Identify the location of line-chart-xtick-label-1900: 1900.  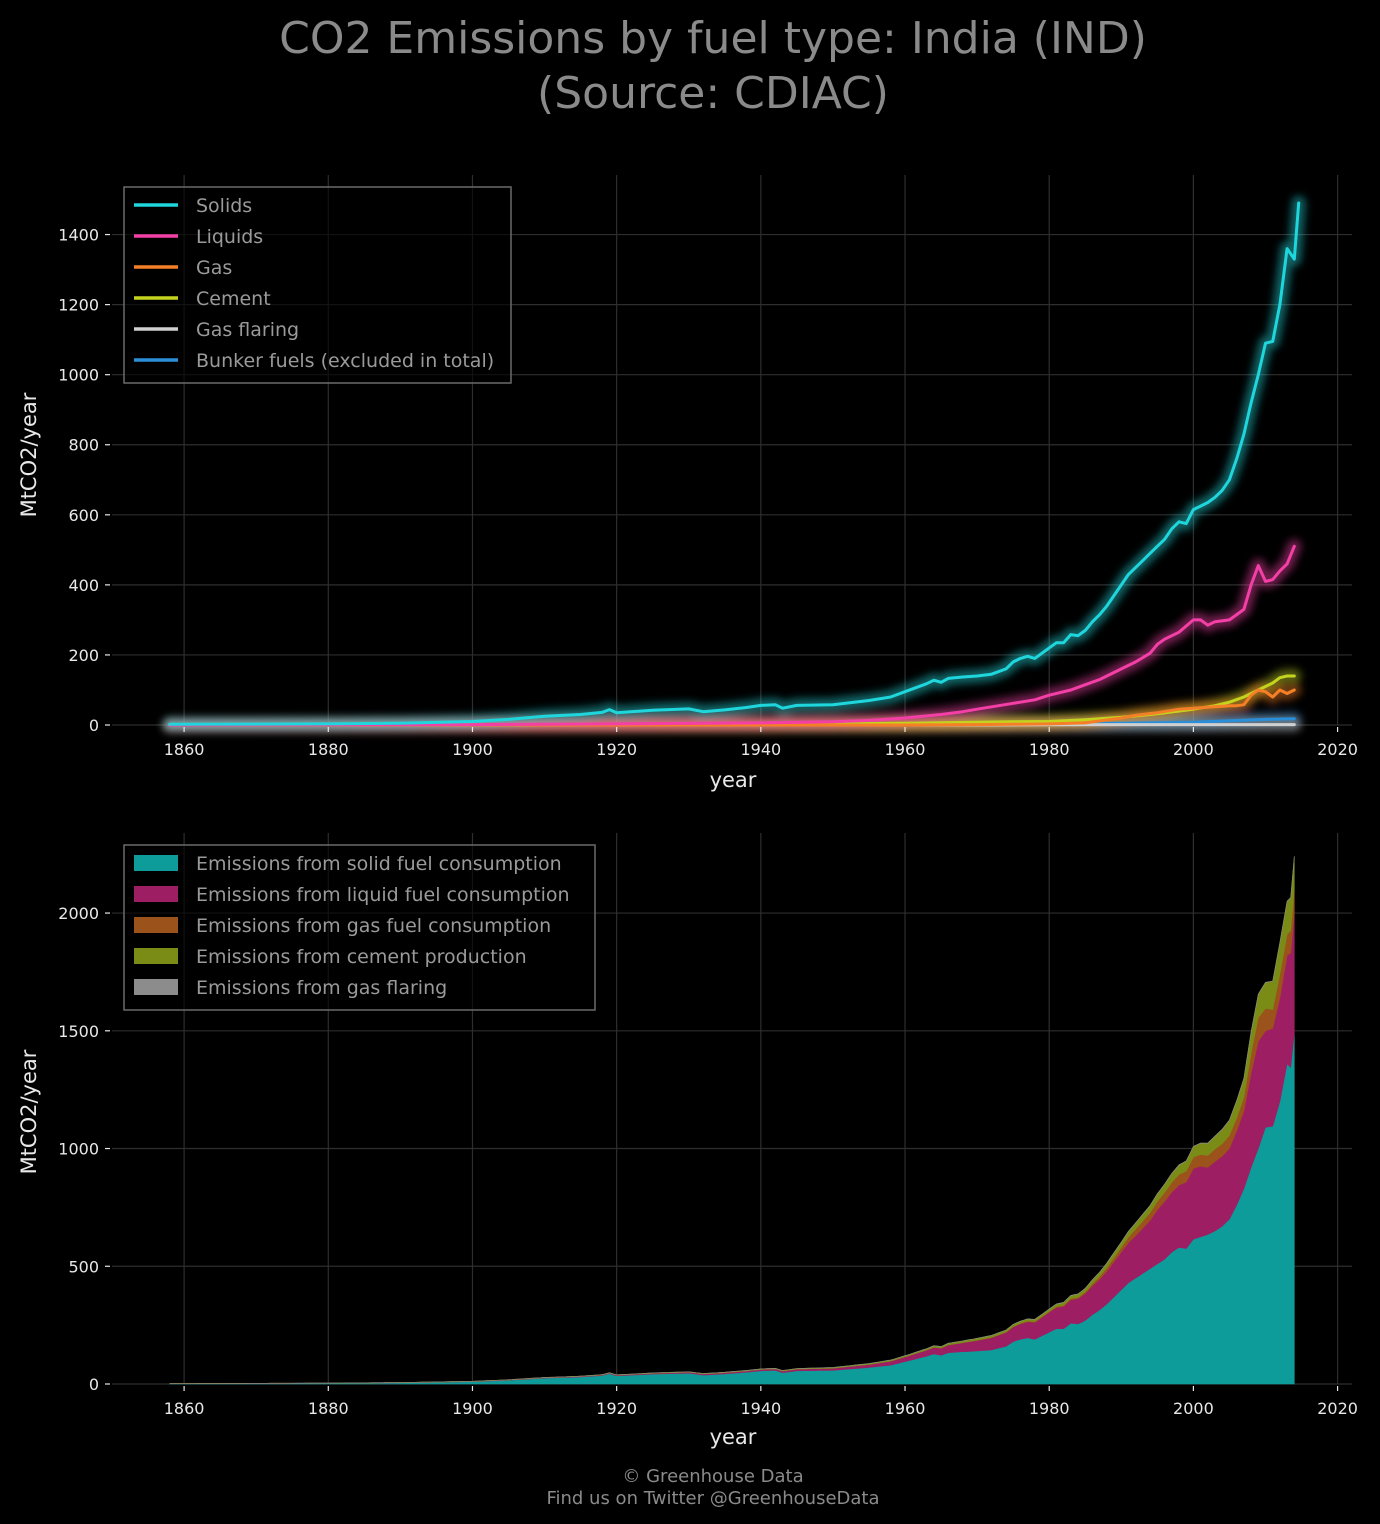
(472, 749).